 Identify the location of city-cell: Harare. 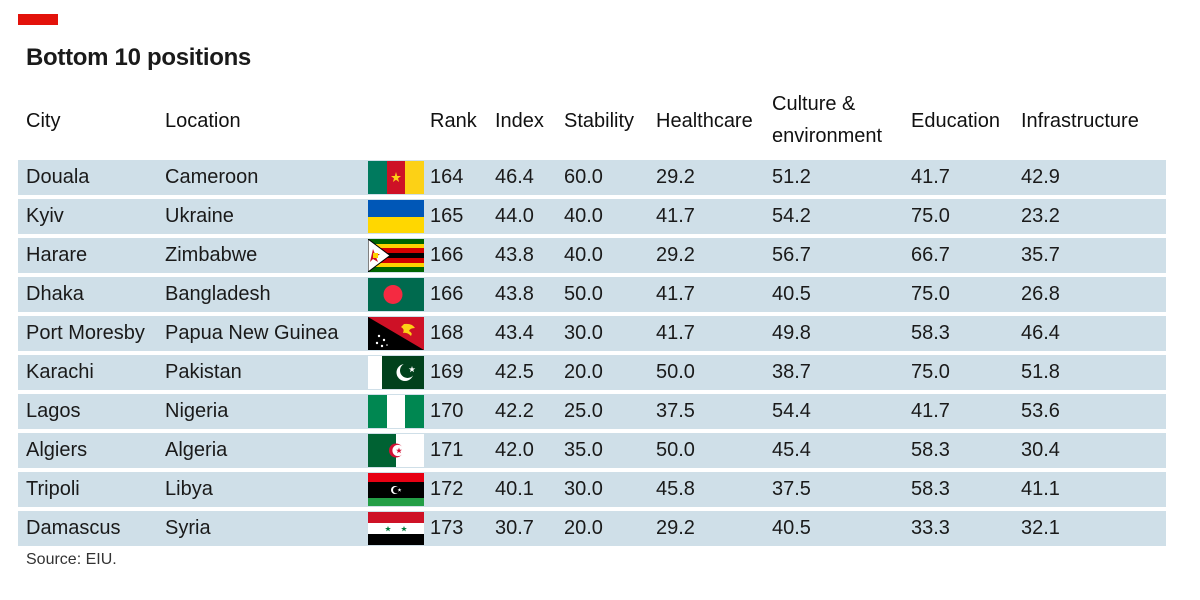
(57, 255).